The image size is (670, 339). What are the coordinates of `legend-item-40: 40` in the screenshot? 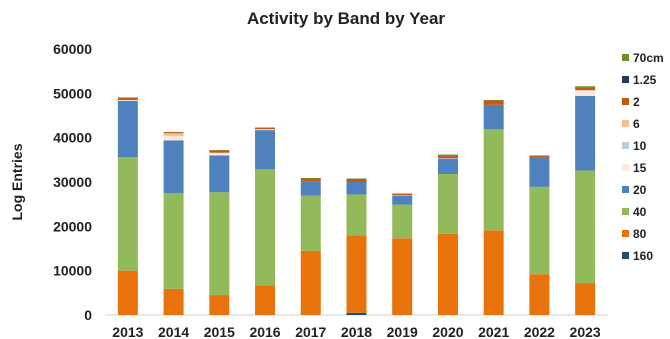 It's located at (634, 212).